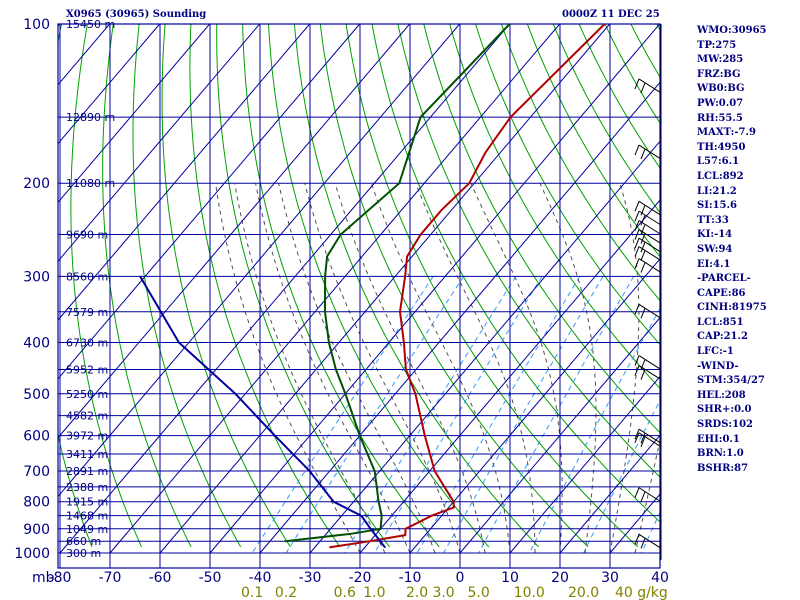 This screenshot has height=600, width=800. What do you see at coordinates (730, 162) in the screenshot?
I see `index-value: 6.1` at bounding box center [730, 162].